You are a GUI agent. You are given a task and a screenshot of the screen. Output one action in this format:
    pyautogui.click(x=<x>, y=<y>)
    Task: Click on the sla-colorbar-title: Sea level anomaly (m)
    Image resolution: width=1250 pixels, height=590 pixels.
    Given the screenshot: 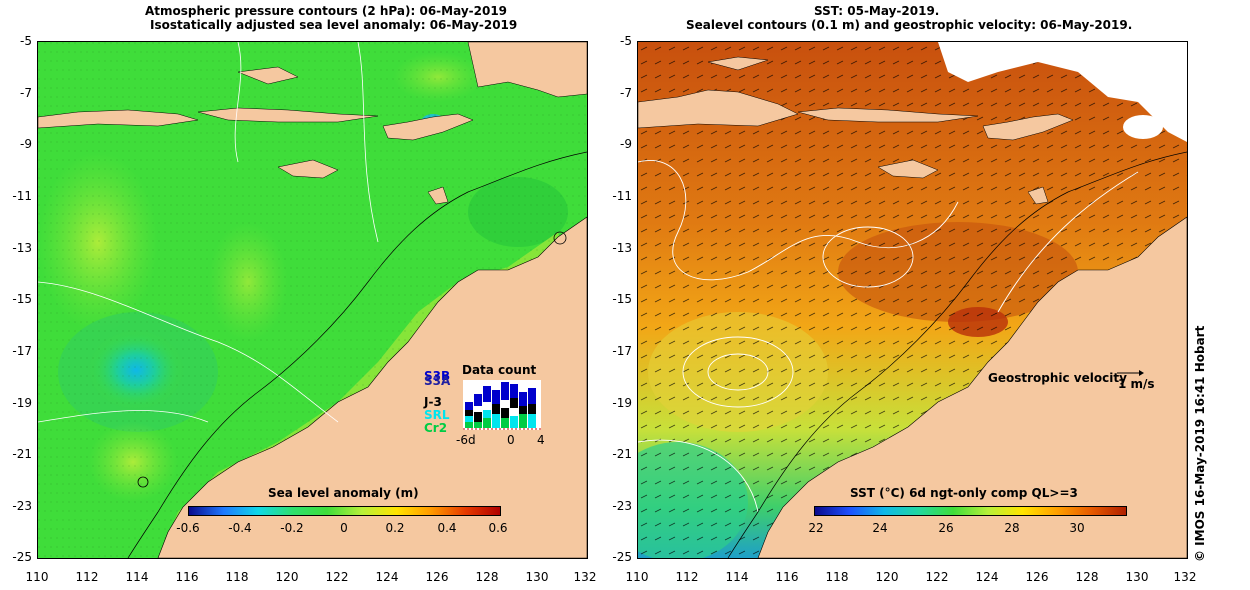 What is the action you would take?
    pyautogui.click(x=343, y=493)
    